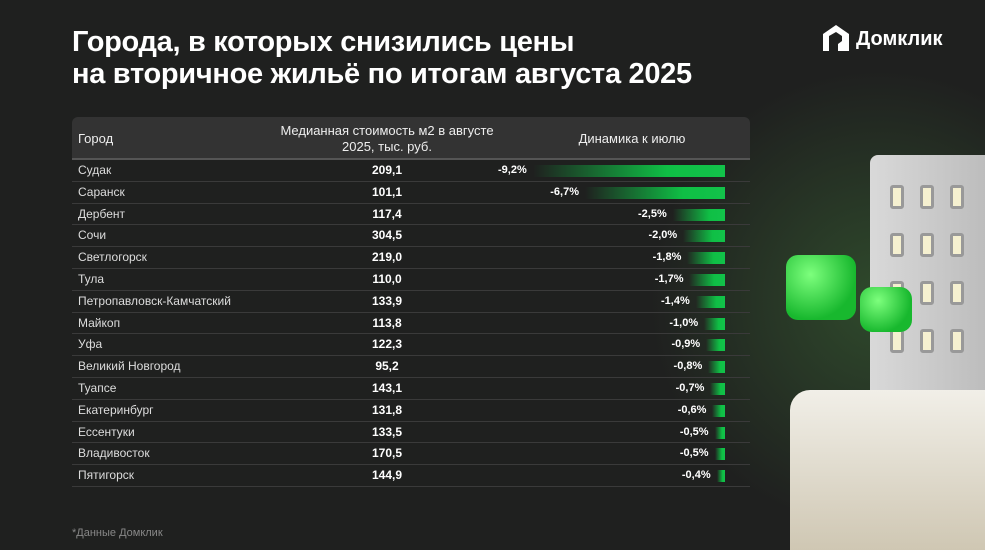 The image size is (985, 550). Describe the element at coordinates (99, 322) in the screenshot. I see `city-name: Майкоп` at that location.